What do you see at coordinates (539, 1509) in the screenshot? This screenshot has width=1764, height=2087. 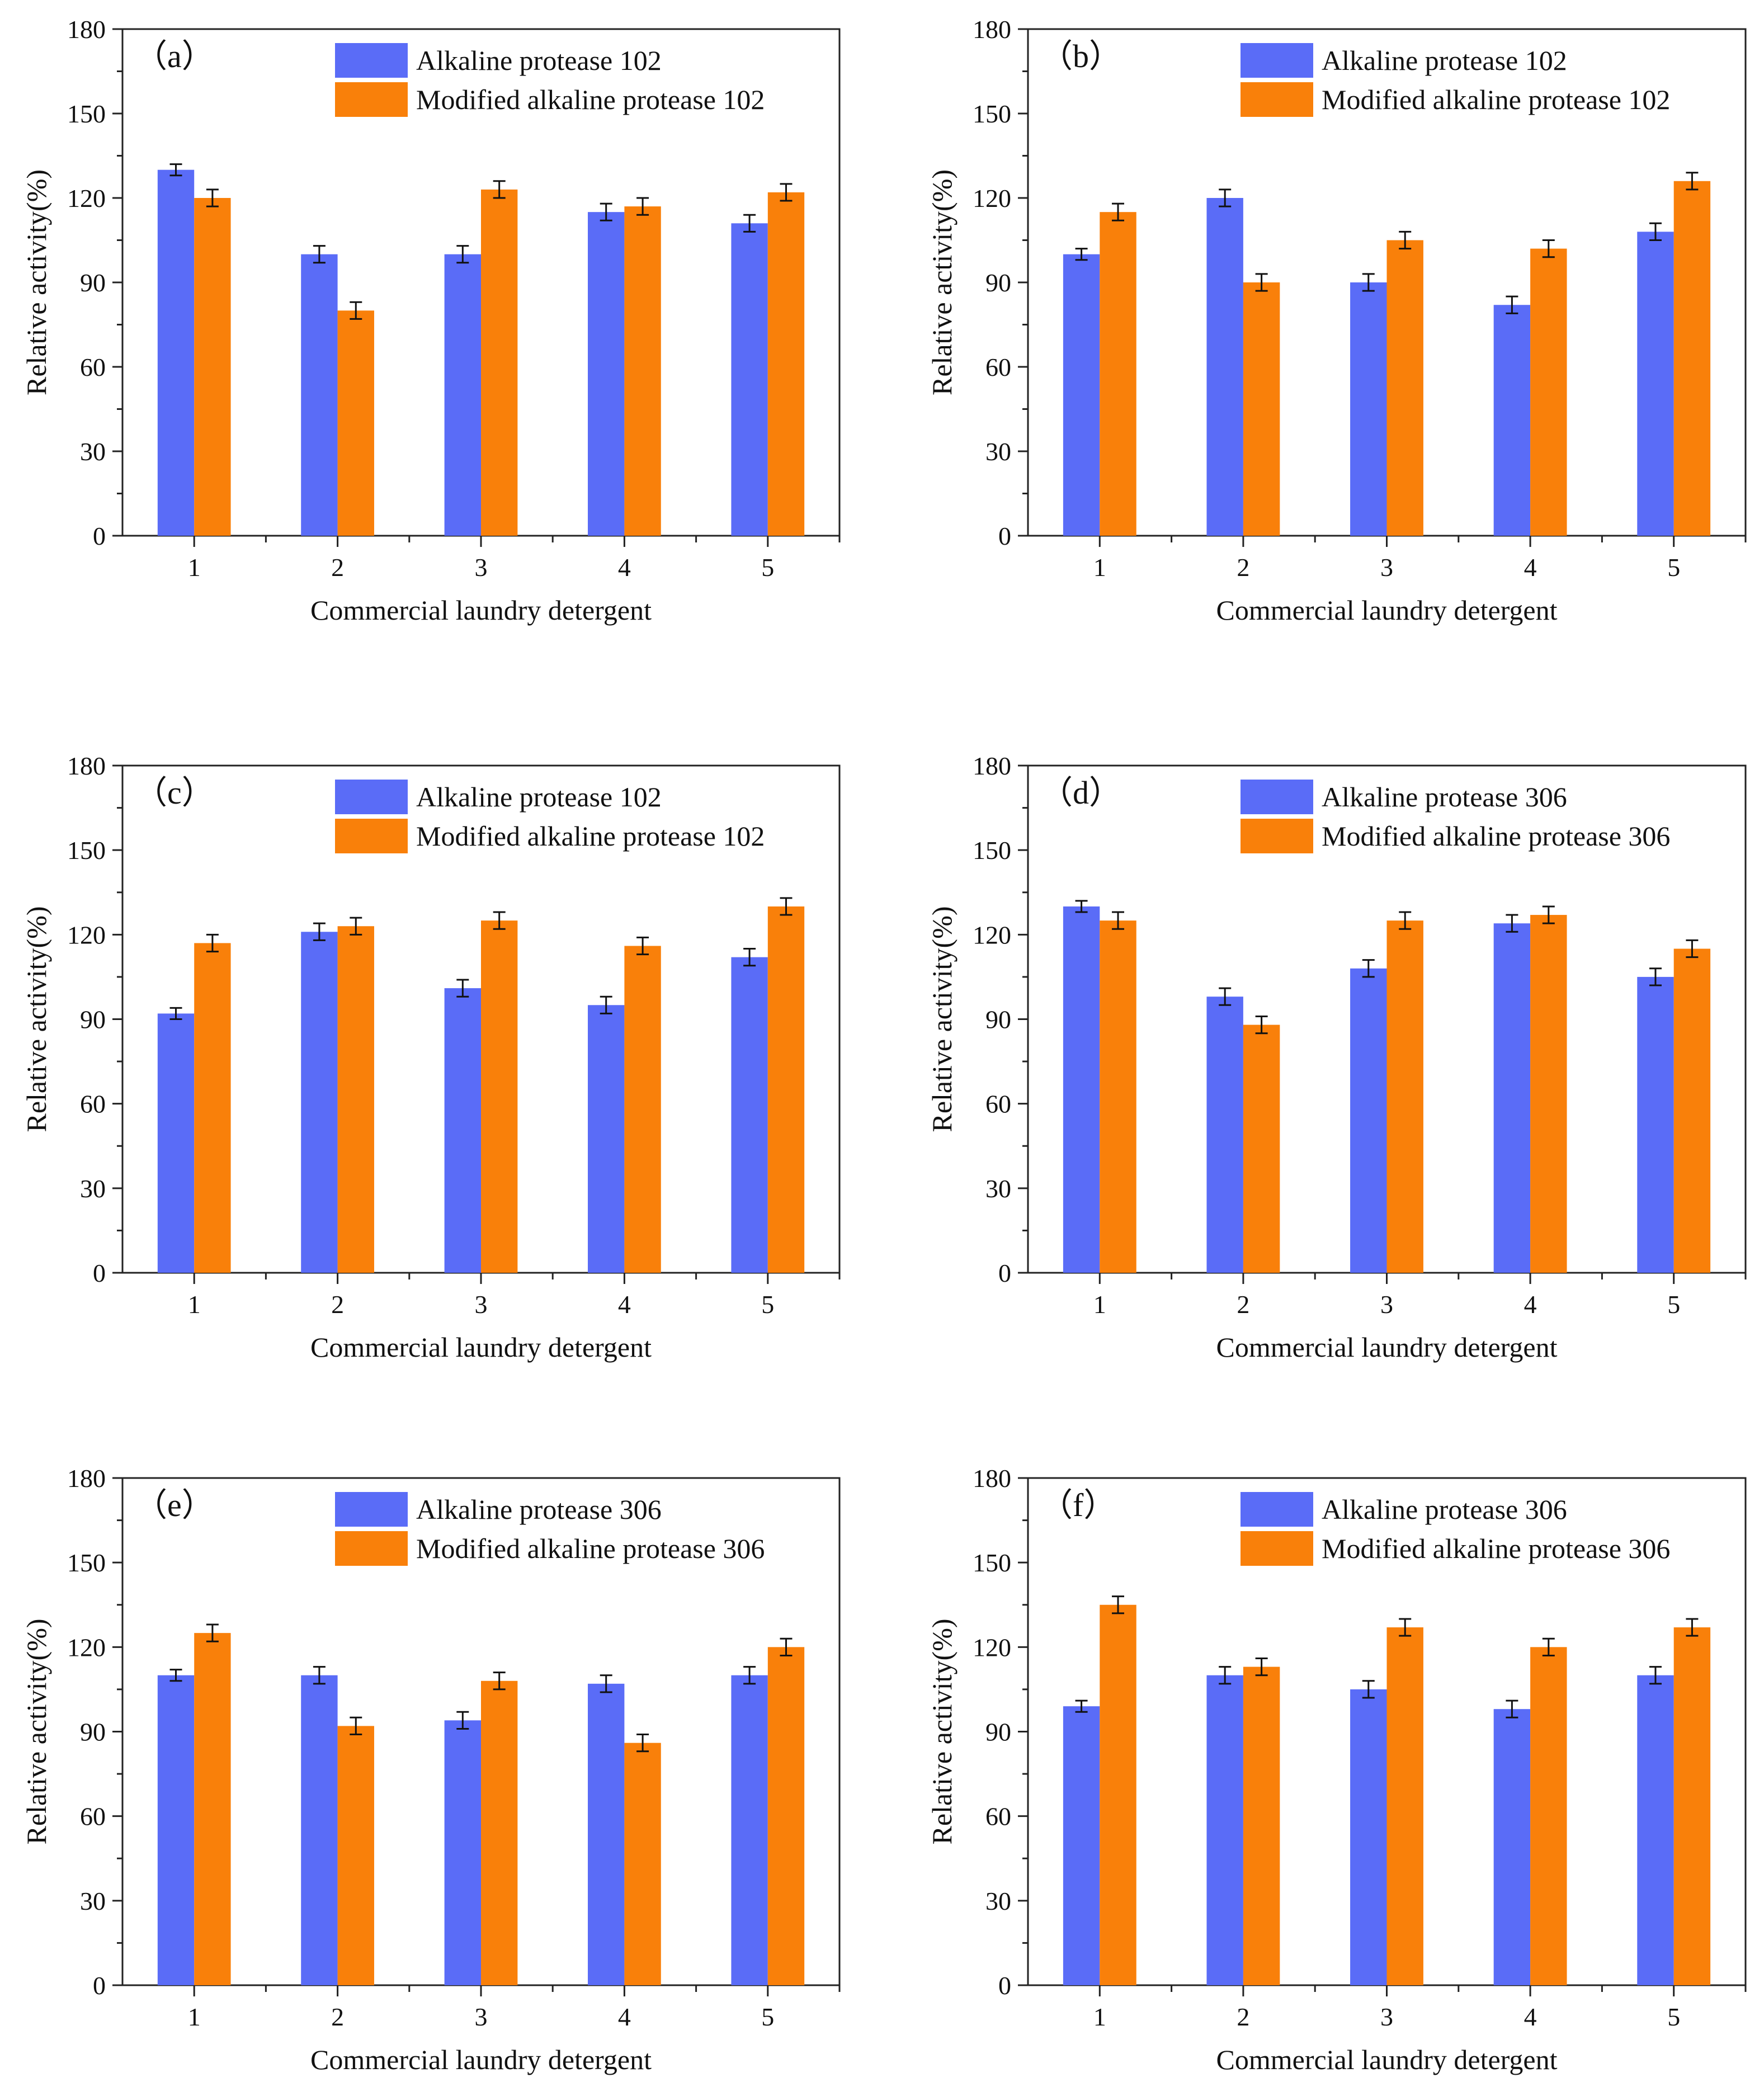 I see `legend-label-1: Alkaline protease 306` at bounding box center [539, 1509].